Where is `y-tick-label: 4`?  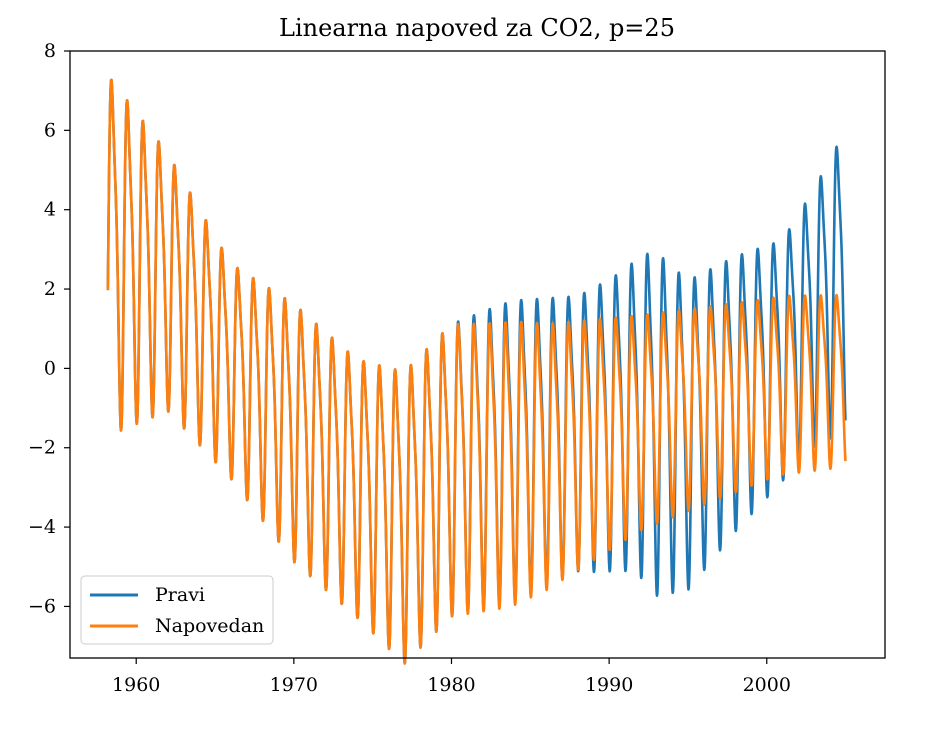 y-tick-label: 4 is located at coordinates (50, 210).